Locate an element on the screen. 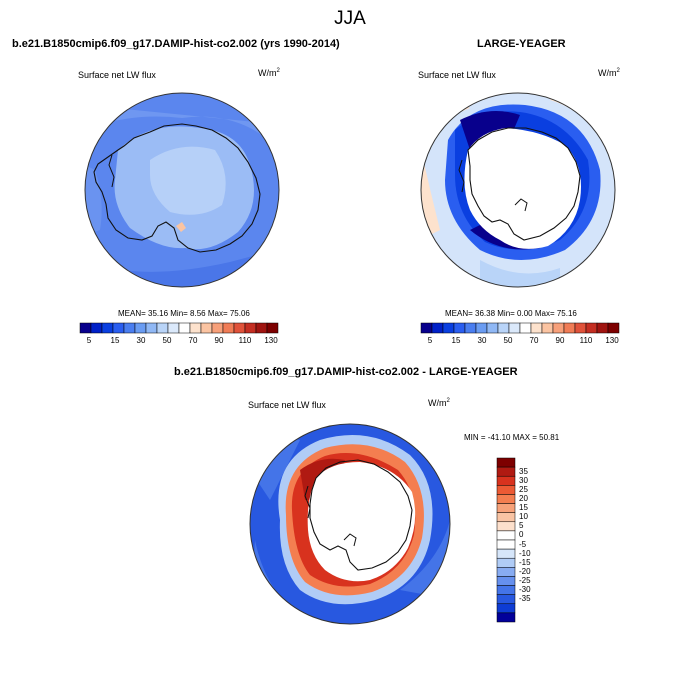 The height and width of the screenshot is (700, 700). panel3-polar-map is located at coordinates (350, 524).